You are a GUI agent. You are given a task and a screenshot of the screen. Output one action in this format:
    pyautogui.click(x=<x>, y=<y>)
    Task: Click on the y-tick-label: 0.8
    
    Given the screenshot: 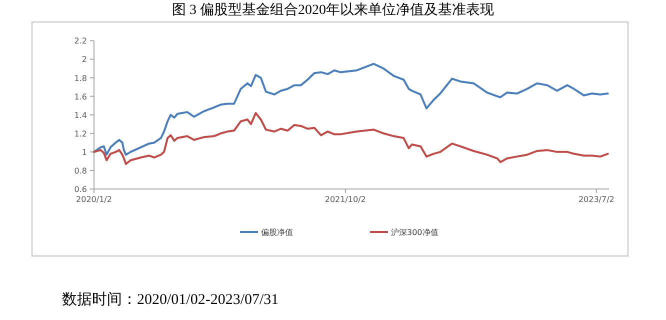 What is the action you would take?
    pyautogui.click(x=80, y=171)
    